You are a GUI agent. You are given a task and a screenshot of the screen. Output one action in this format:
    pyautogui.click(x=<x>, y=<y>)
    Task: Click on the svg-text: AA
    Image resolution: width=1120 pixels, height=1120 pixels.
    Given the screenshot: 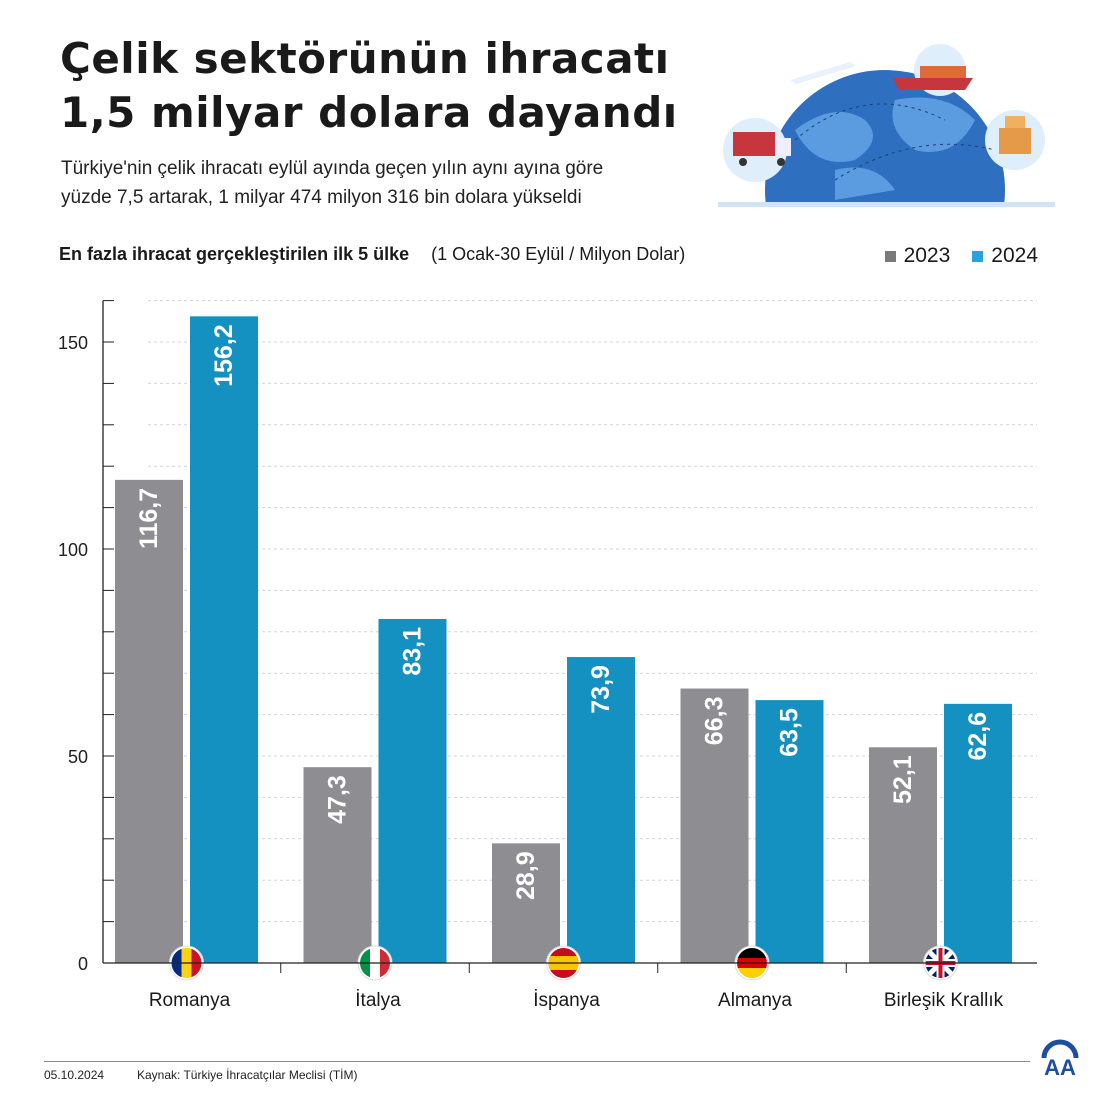 What is the action you would take?
    pyautogui.click(x=1060, y=1066)
    